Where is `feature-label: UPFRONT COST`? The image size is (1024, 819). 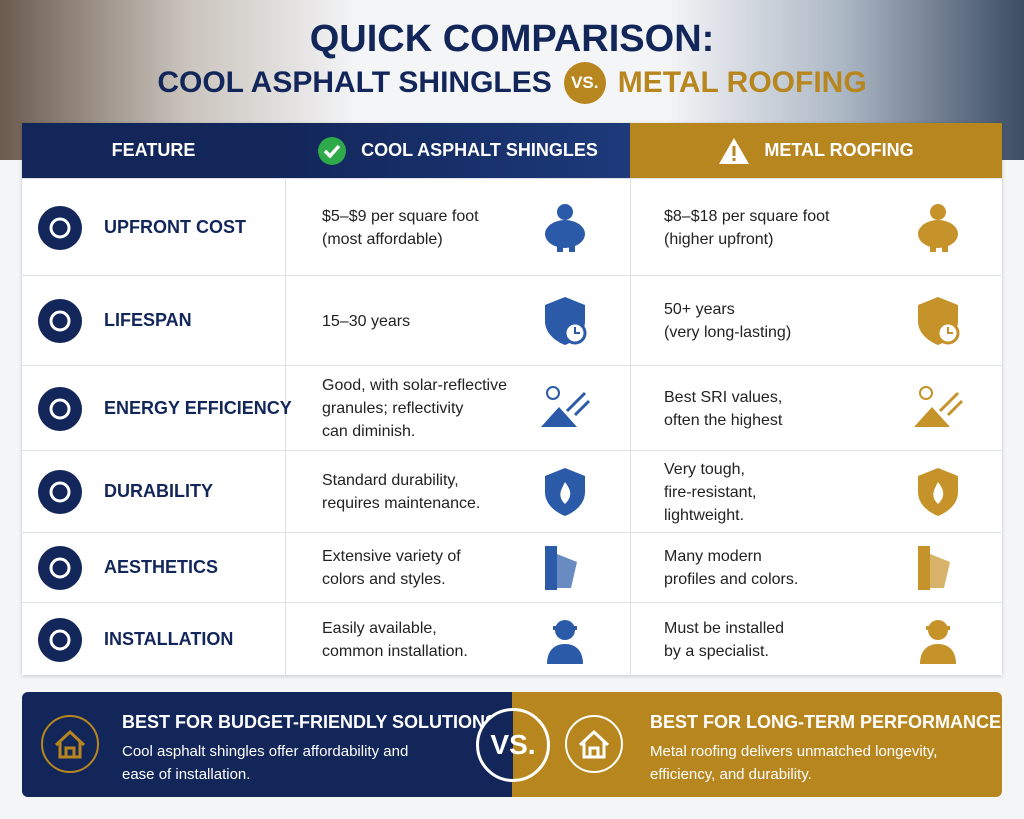
feature-label: UPFRONT COST is located at coordinates (175, 226).